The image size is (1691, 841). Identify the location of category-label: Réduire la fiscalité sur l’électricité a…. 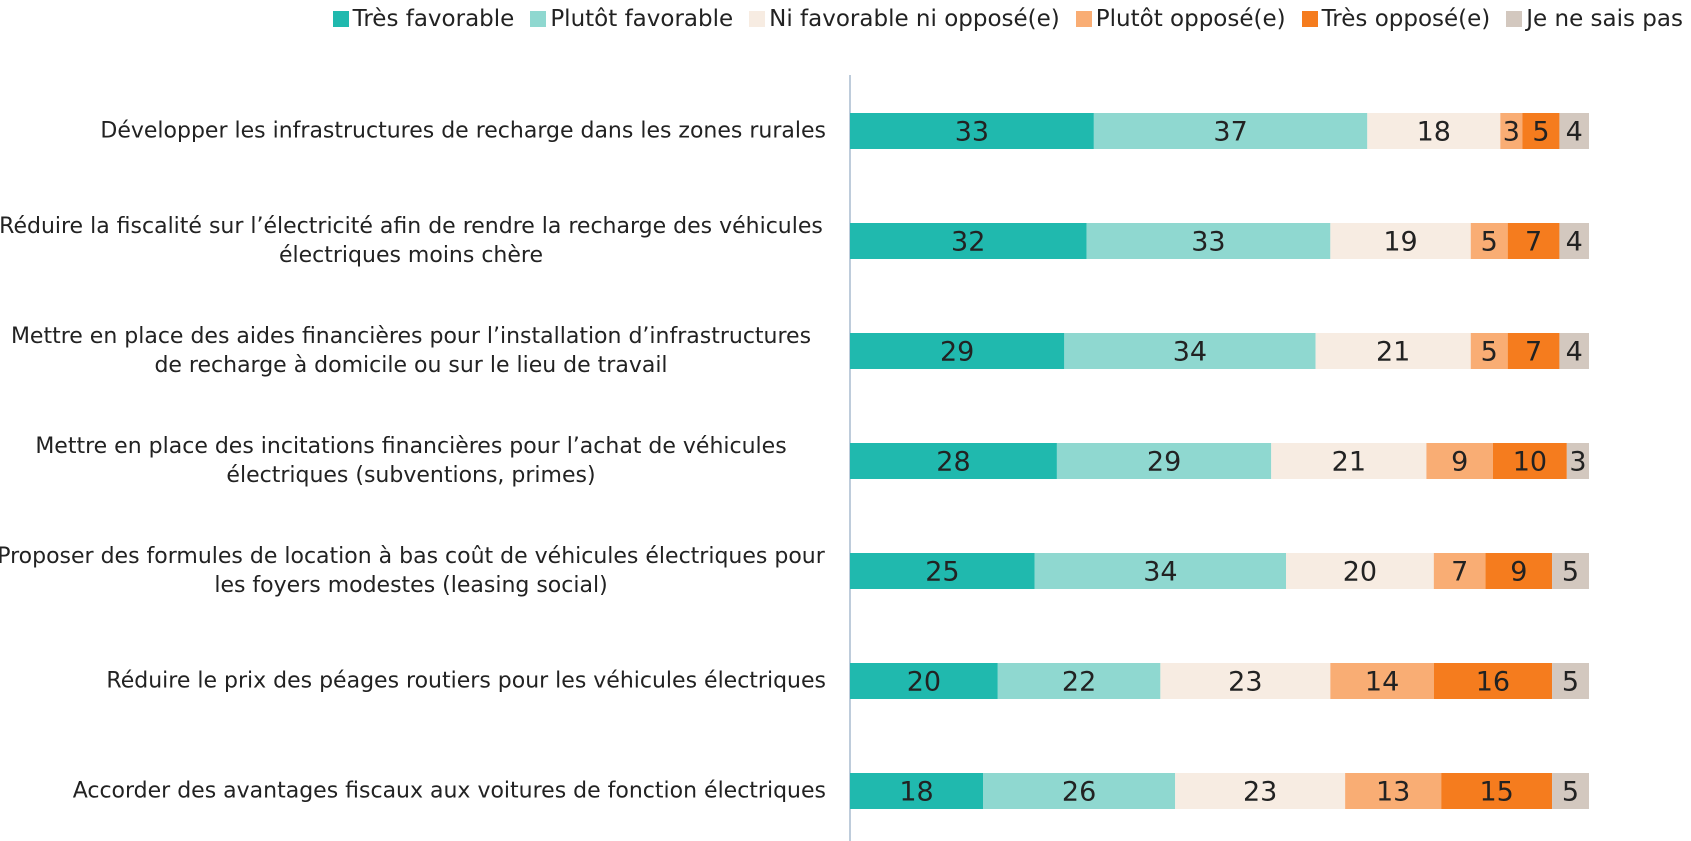
(413, 241).